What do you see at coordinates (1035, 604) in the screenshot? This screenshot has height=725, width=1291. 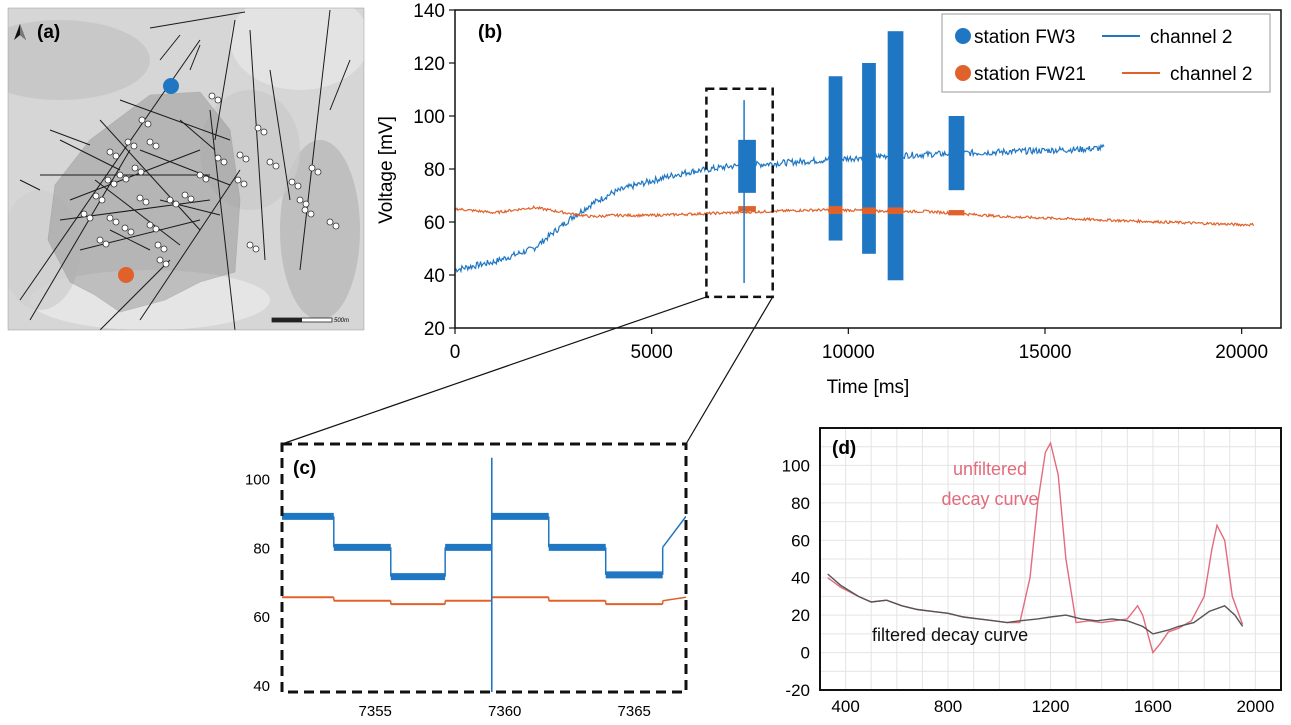 I see `series-filtered-decay` at bounding box center [1035, 604].